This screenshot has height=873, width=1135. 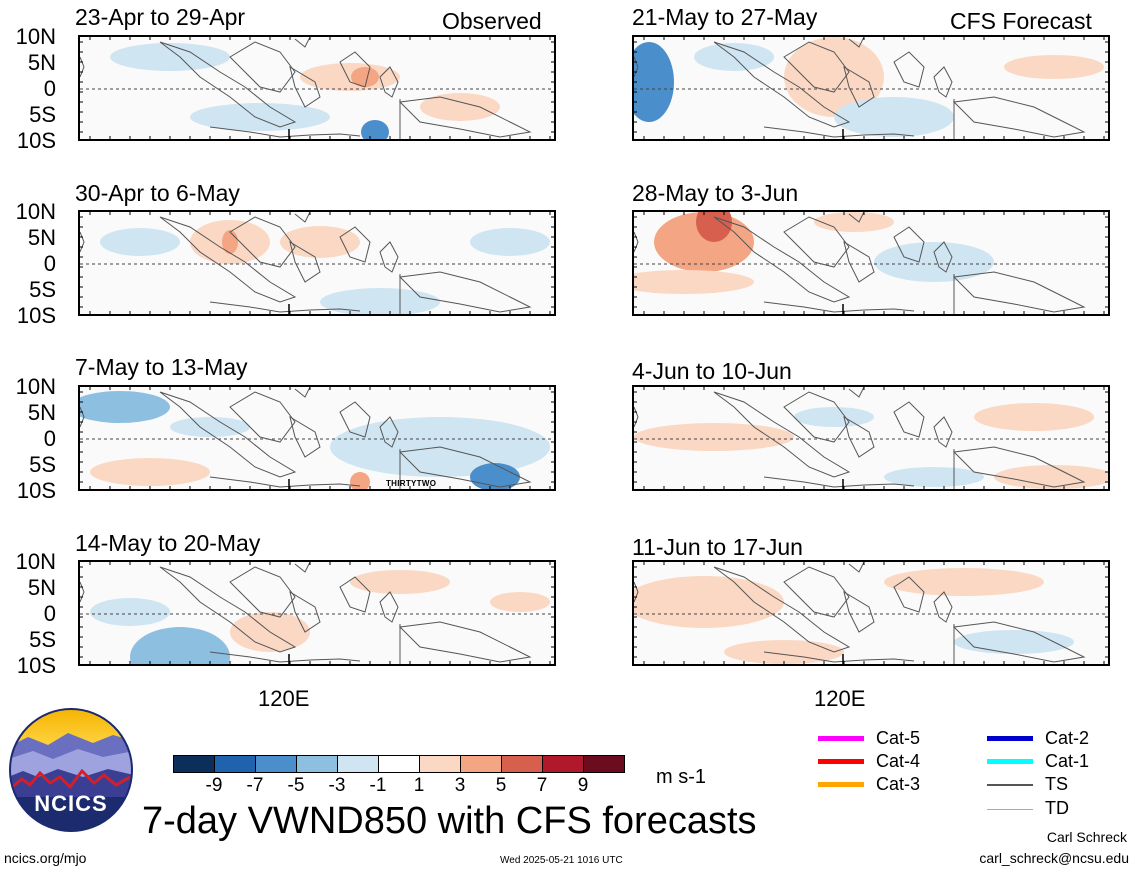 I want to click on panel-title: 23-Apr to 29-Apr, so click(x=160, y=17).